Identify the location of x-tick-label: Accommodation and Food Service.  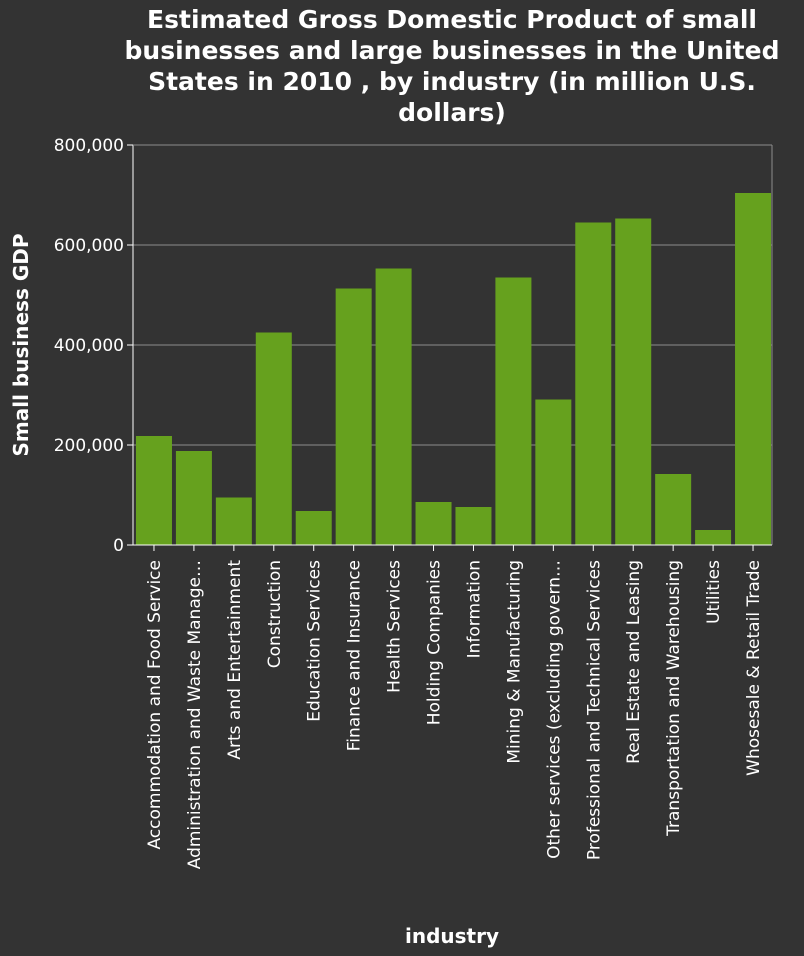
(155, 705).